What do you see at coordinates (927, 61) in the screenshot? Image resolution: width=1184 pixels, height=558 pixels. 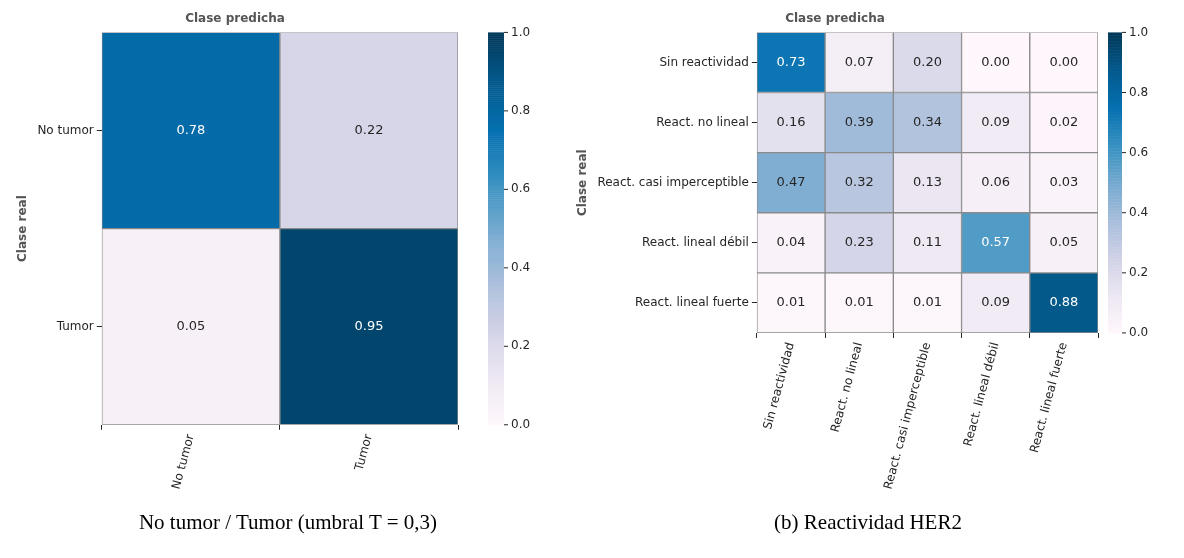 I see `data-label: 0.20` at bounding box center [927, 61].